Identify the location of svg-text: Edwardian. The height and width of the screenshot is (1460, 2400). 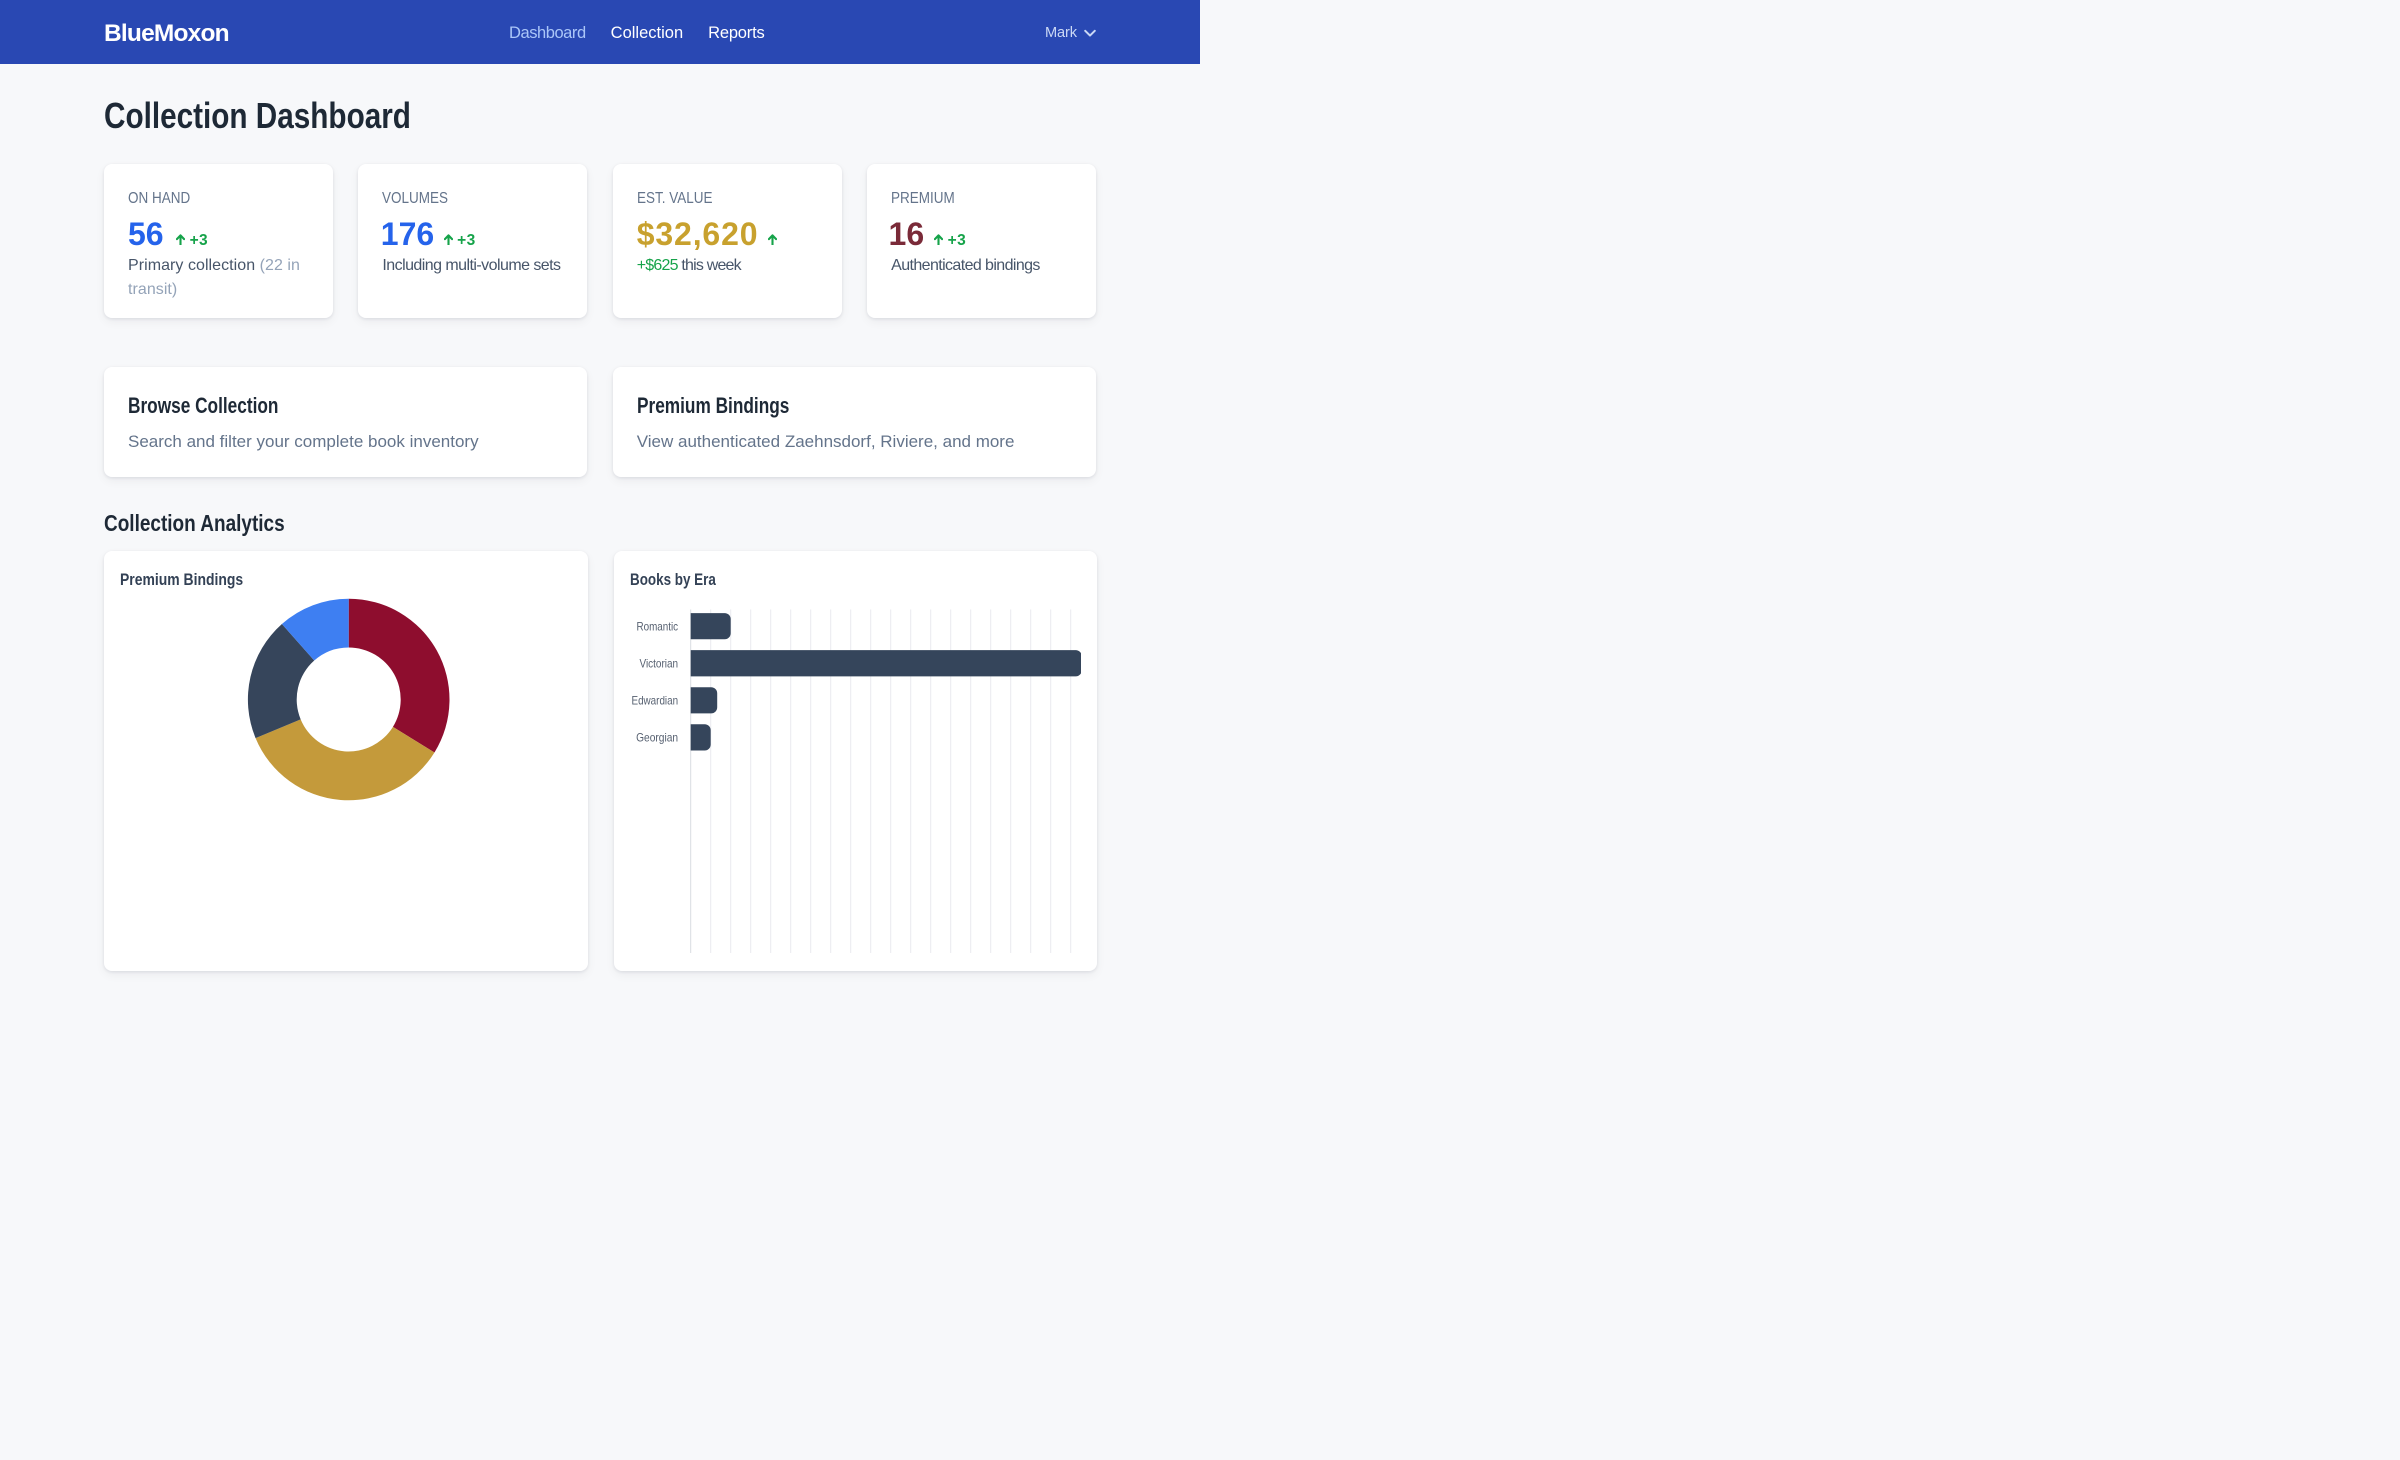
(654, 701).